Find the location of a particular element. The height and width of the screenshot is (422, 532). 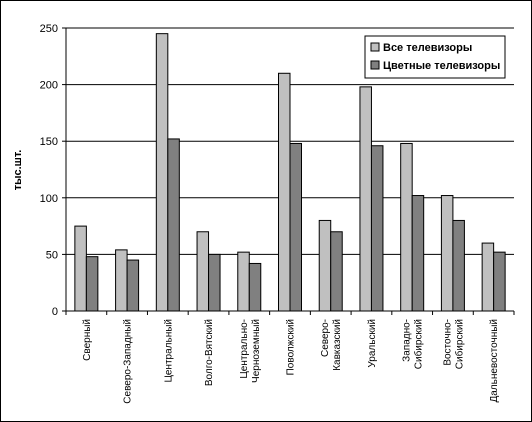

x-tick-label-line: Поволжский is located at coordinates (291, 347).